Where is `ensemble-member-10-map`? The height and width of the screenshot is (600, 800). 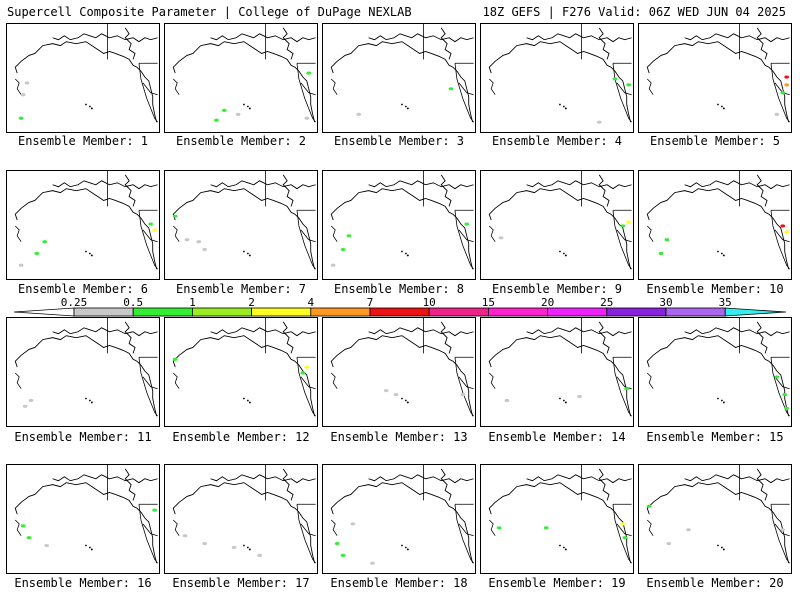
ensemble-member-10-map is located at coordinates (715, 225).